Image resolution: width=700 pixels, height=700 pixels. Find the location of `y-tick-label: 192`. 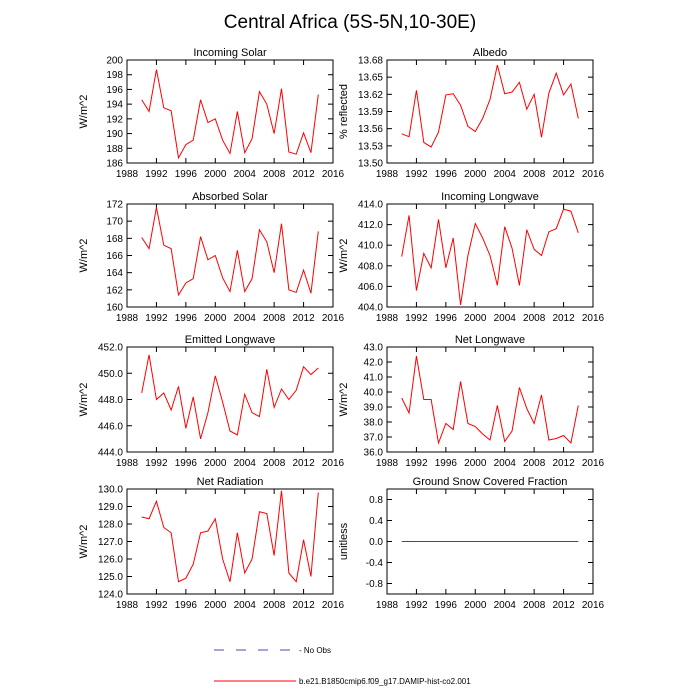

y-tick-label: 192 is located at coordinates (114, 119).